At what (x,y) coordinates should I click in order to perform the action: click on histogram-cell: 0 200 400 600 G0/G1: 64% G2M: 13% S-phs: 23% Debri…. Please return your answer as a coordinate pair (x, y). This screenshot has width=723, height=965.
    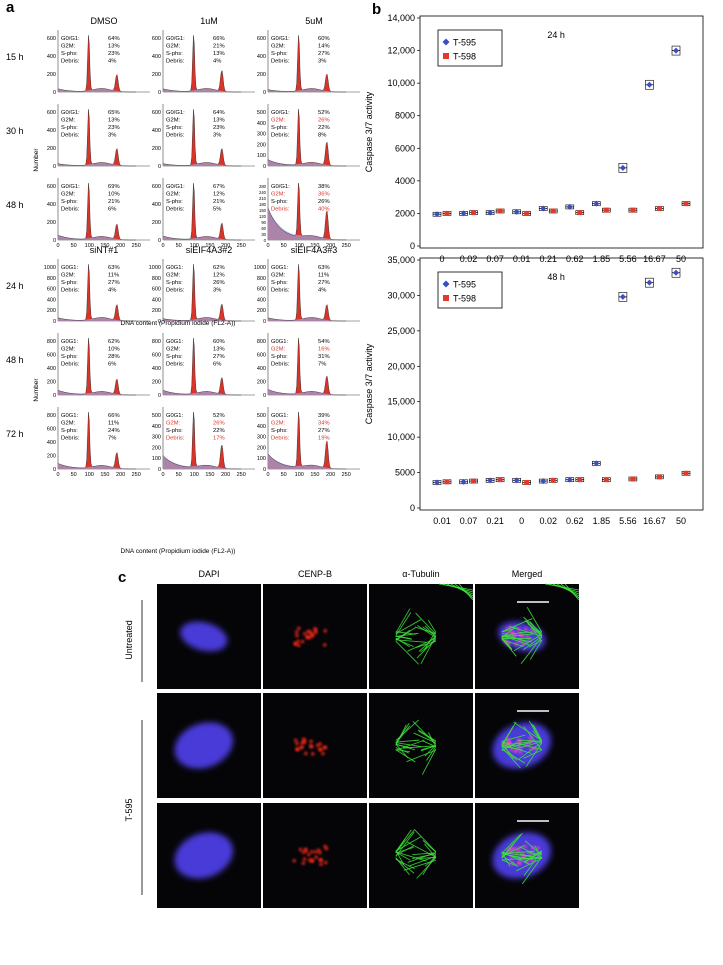
    Looking at the image, I should click on (203, 137).